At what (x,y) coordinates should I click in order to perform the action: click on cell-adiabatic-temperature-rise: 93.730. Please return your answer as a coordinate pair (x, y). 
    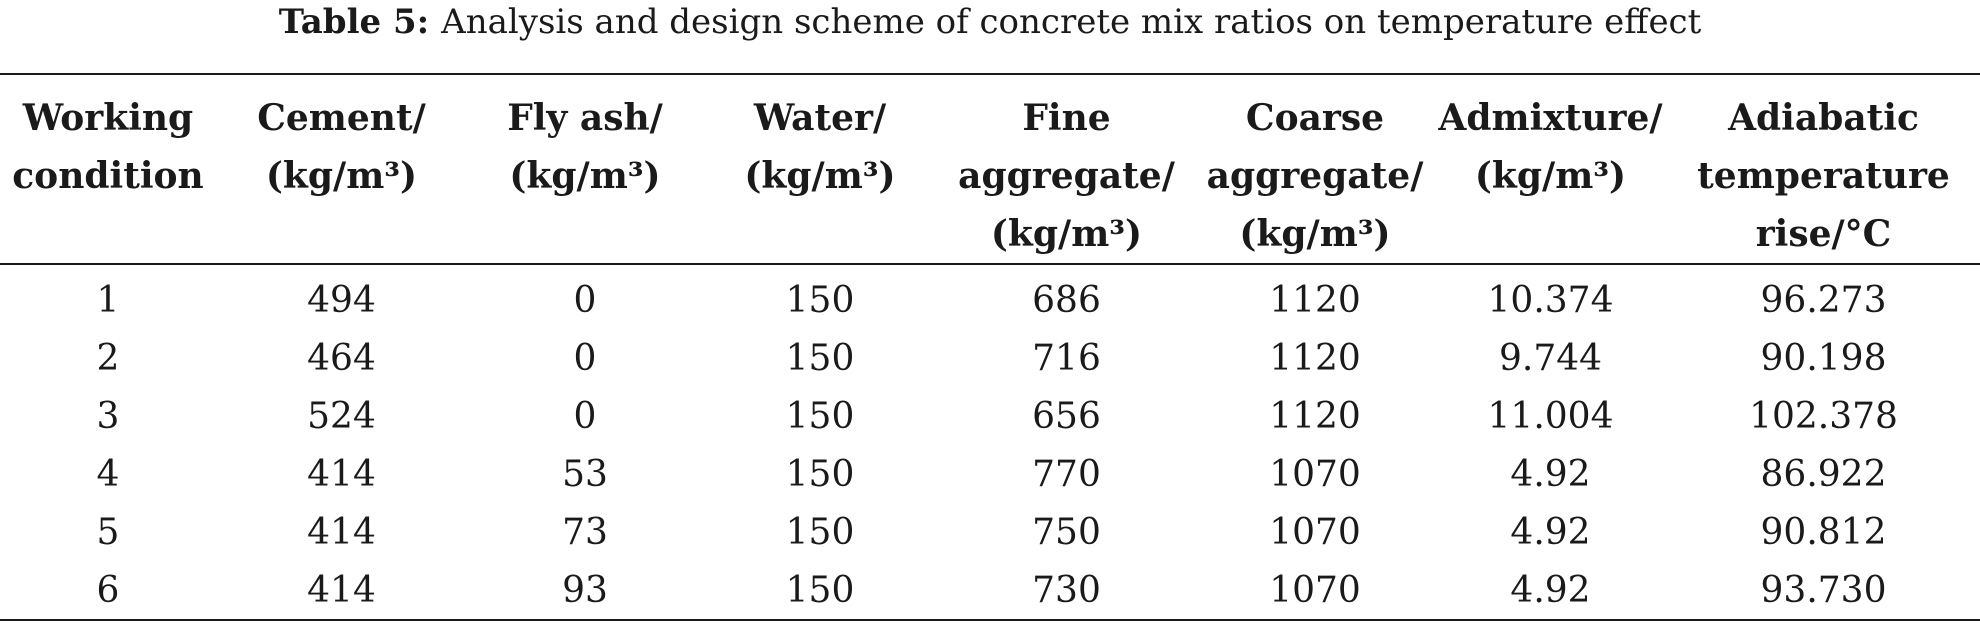
    Looking at the image, I should click on (1823, 591).